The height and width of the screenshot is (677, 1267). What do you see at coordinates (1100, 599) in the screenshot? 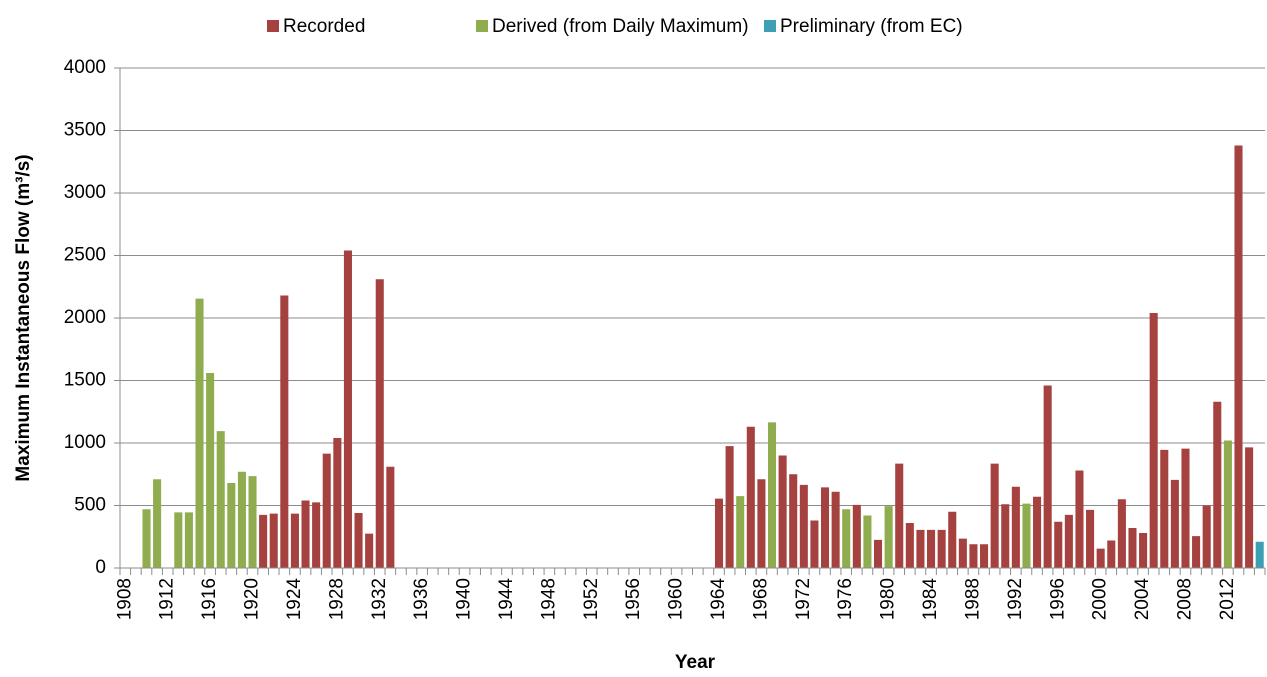
I see `x-tick-label: 2000` at bounding box center [1100, 599].